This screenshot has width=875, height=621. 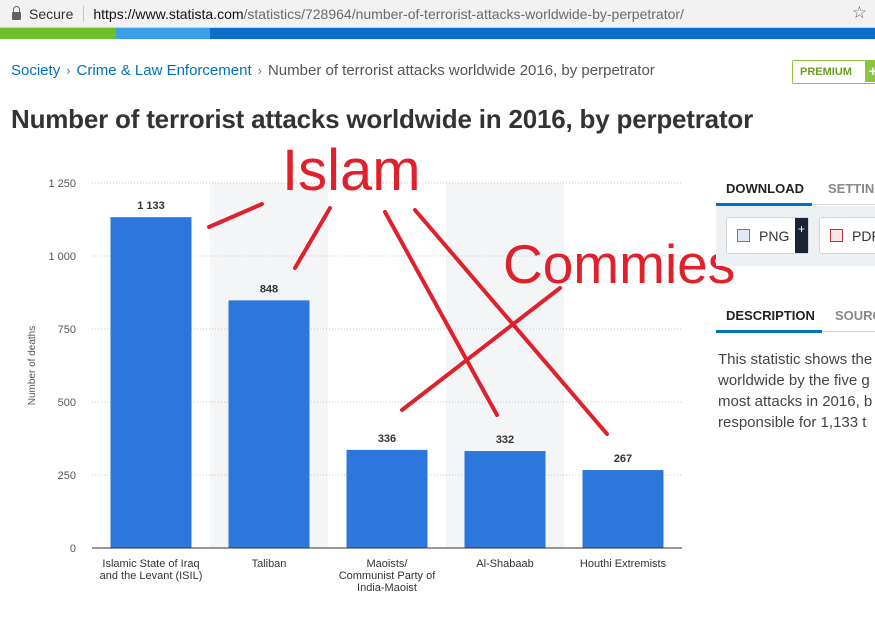 I want to click on png-download-button: PNG +, so click(x=767, y=235).